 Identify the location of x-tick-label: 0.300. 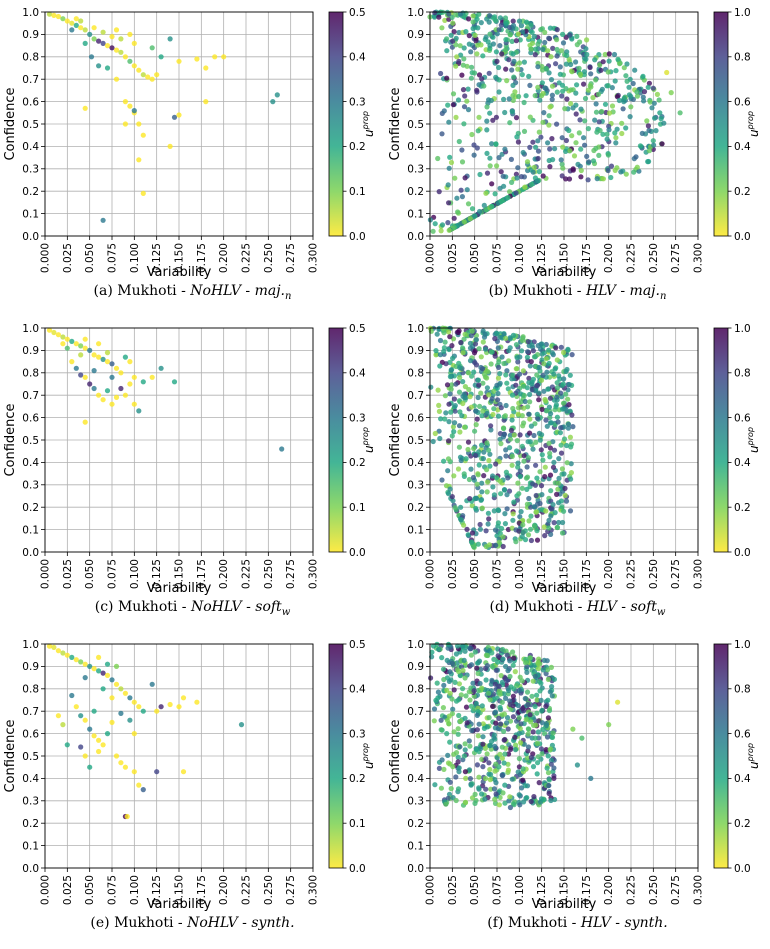
(699, 890).